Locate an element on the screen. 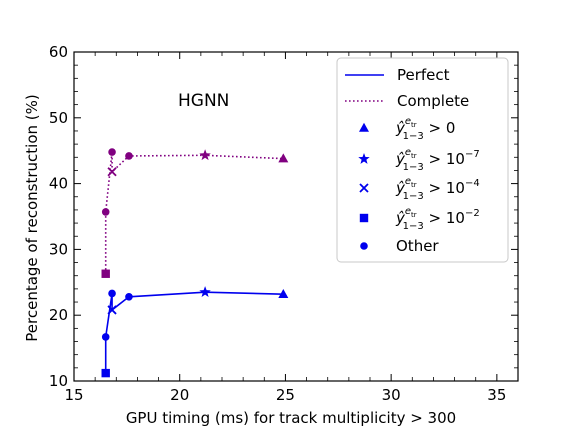  legend-marker-triangle is located at coordinates (364, 127).